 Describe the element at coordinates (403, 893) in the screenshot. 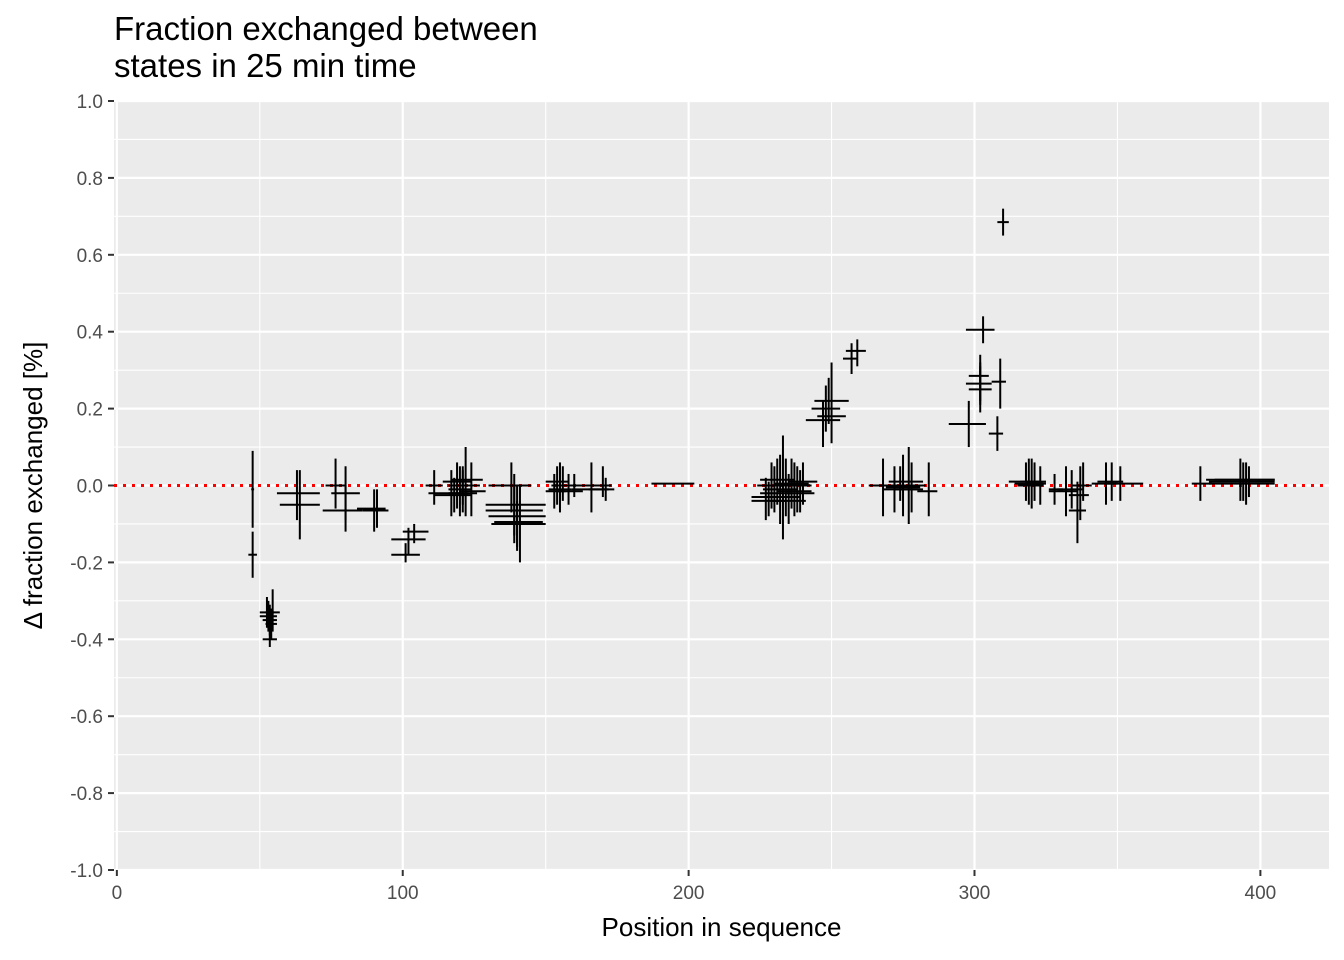

I see `x-tick-label: 100` at that location.